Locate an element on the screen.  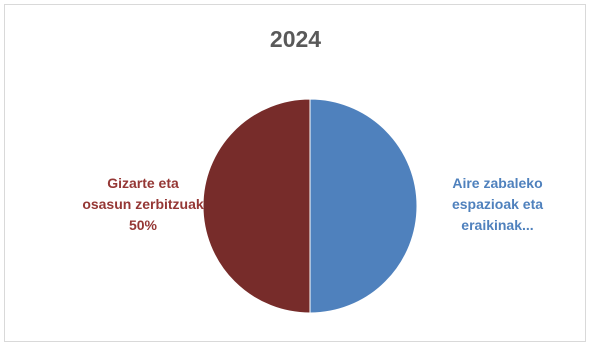
slice-label-gizarte: Gizarte eta osasun zerbitzuak 50% is located at coordinates (143, 204).